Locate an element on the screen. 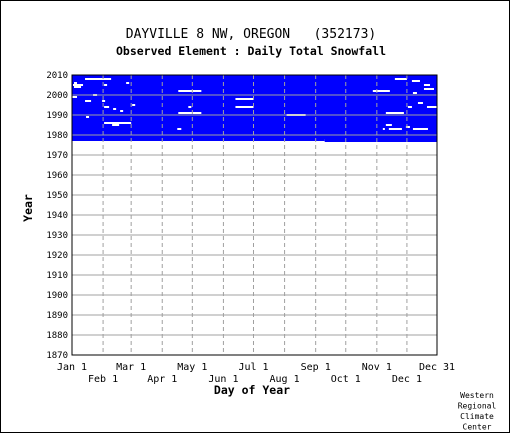 This screenshot has height=433, width=510. credit-line: Center is located at coordinates (477, 427).